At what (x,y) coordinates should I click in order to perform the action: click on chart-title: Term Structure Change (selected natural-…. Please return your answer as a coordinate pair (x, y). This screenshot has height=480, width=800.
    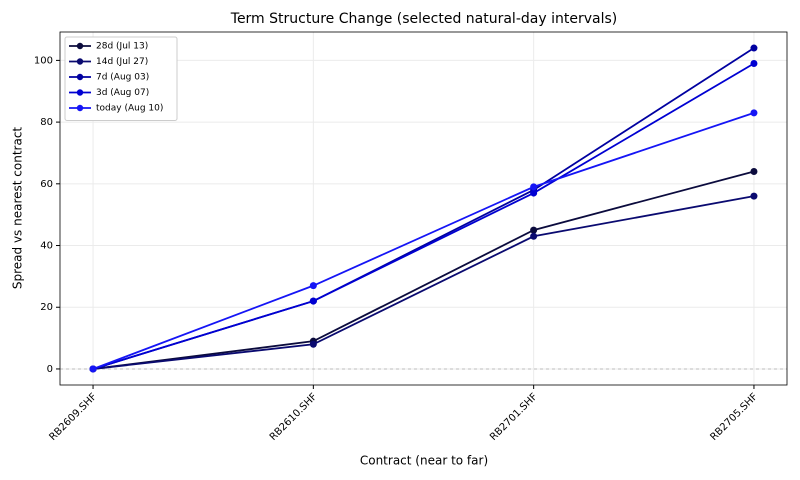
    Looking at the image, I should click on (423, 19).